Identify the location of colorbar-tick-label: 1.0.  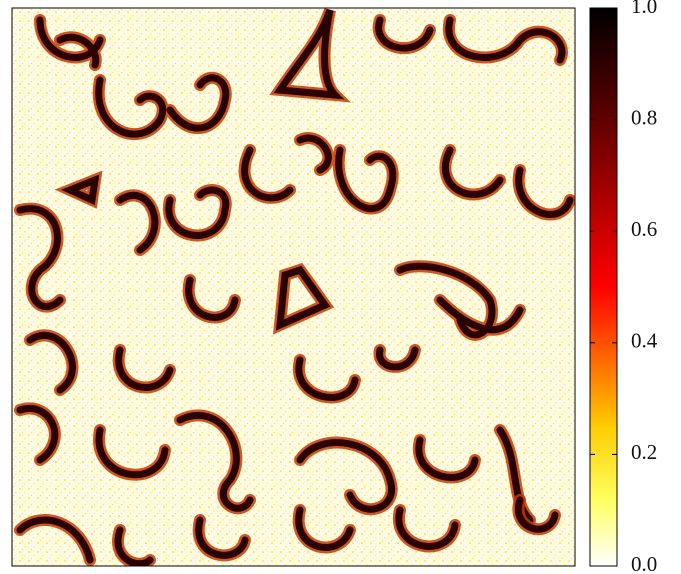
(644, 9).